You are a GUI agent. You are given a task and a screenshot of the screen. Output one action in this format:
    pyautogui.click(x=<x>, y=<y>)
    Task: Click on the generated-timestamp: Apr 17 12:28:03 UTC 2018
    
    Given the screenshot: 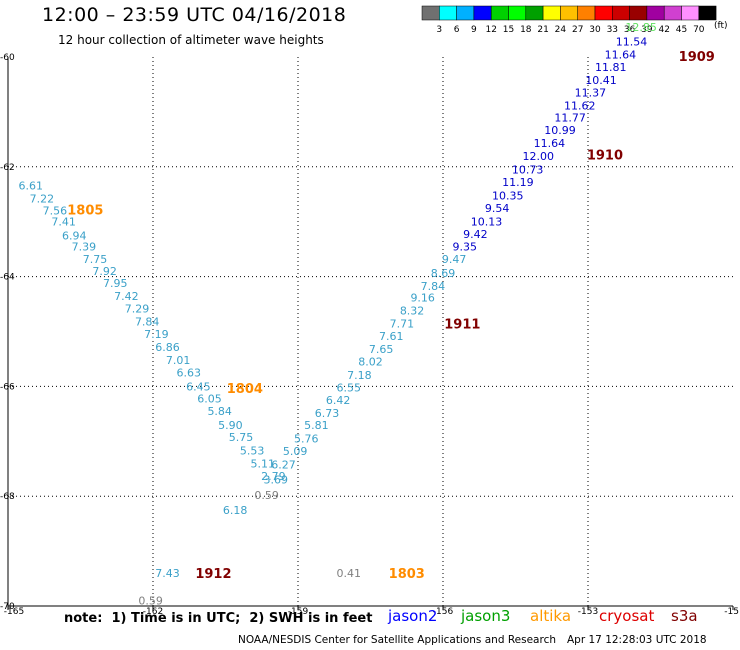 What is the action you would take?
    pyautogui.click(x=637, y=640)
    